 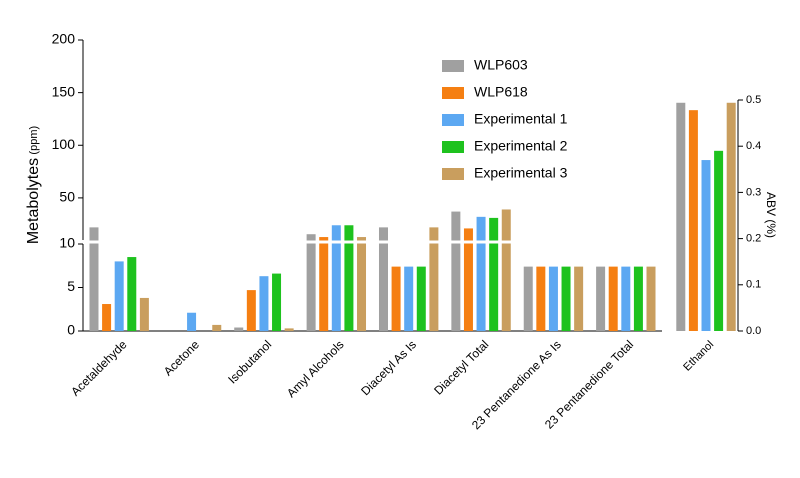 What do you see at coordinates (521, 173) in the screenshot?
I see `legend-label: Experimental 3` at bounding box center [521, 173].